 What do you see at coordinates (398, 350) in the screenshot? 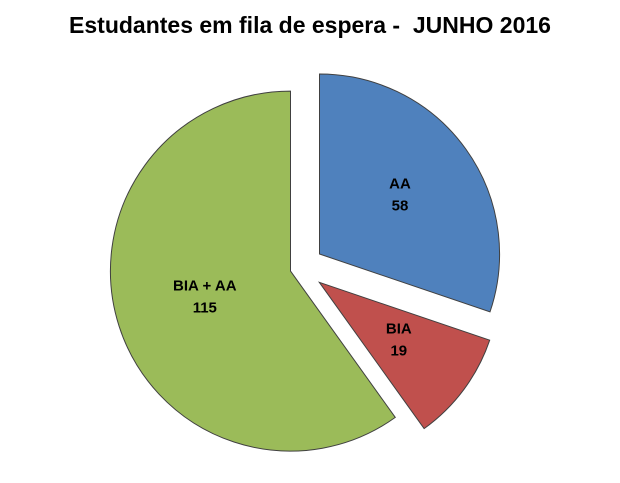
I see `slice-value-bia: 19` at bounding box center [398, 350].